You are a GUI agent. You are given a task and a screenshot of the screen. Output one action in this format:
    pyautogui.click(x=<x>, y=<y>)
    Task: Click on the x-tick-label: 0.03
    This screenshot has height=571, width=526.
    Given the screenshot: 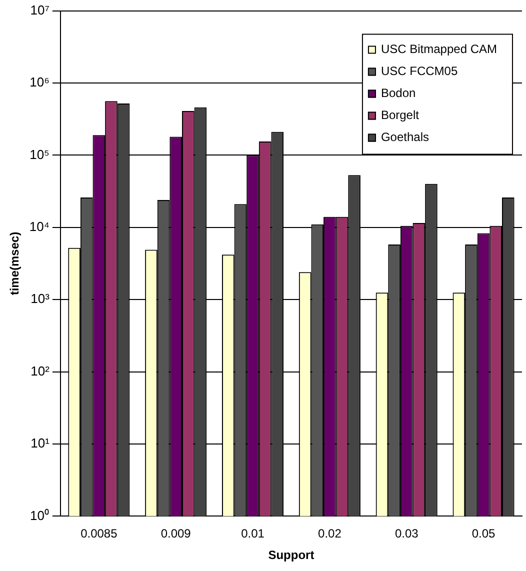 What is the action you would take?
    pyautogui.click(x=406, y=533)
    